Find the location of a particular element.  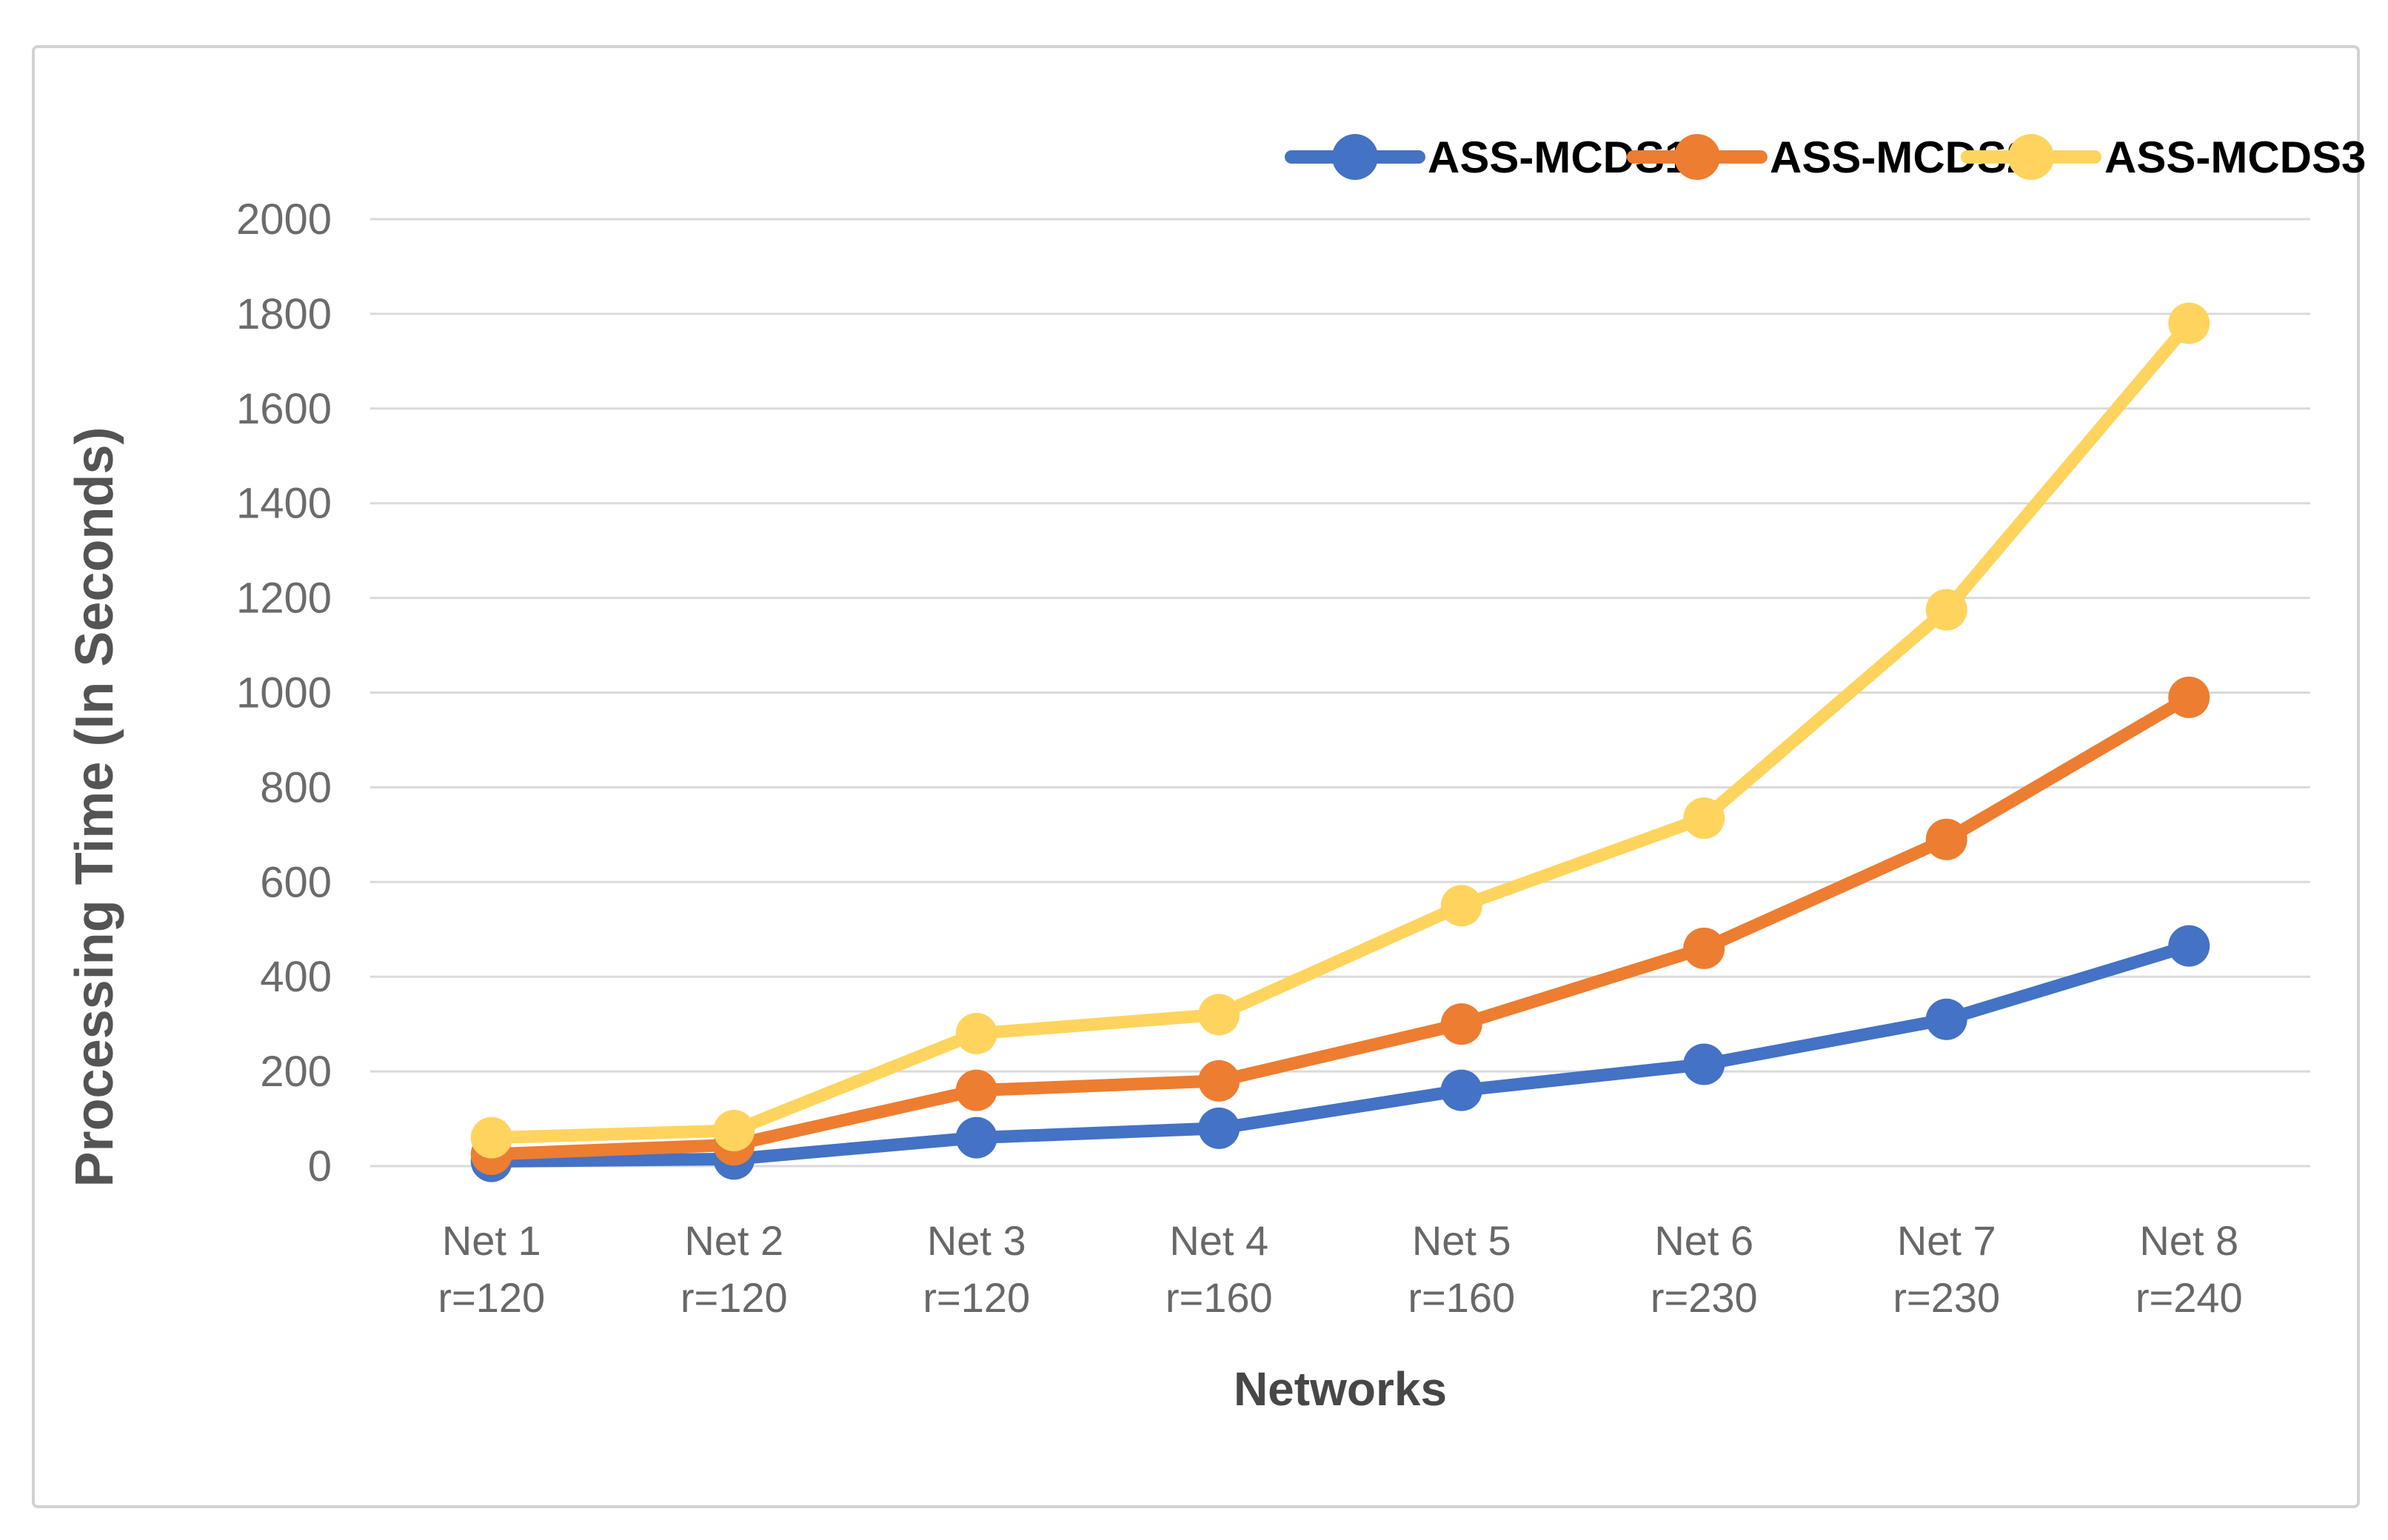

y-tick-label: 800 is located at coordinates (296, 787).